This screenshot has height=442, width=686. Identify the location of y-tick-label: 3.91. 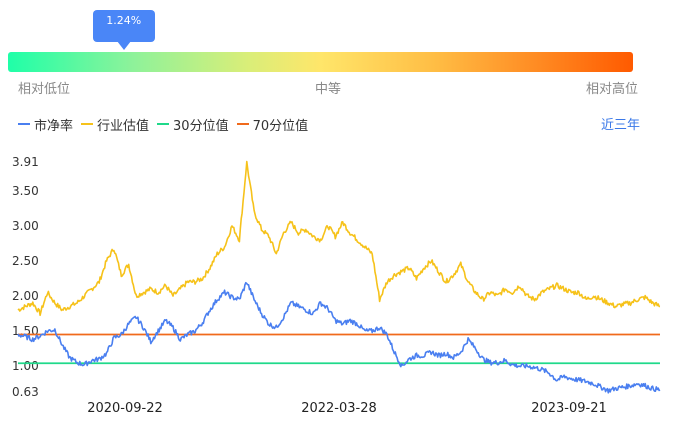
(25, 162).